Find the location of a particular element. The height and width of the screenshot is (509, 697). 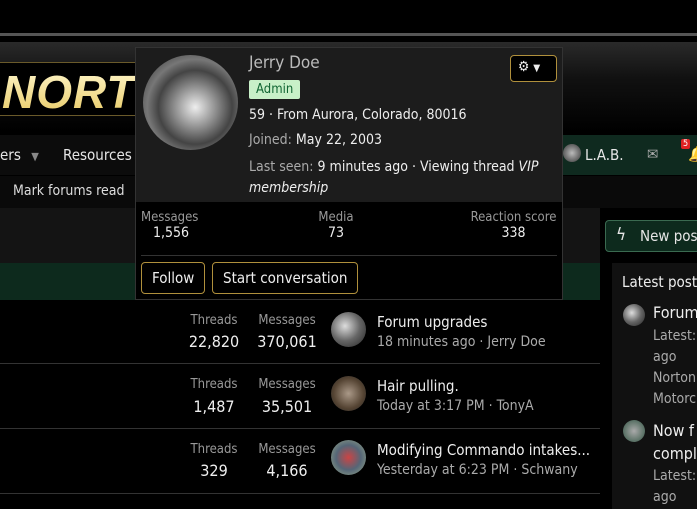

divider is located at coordinates (349, 255).